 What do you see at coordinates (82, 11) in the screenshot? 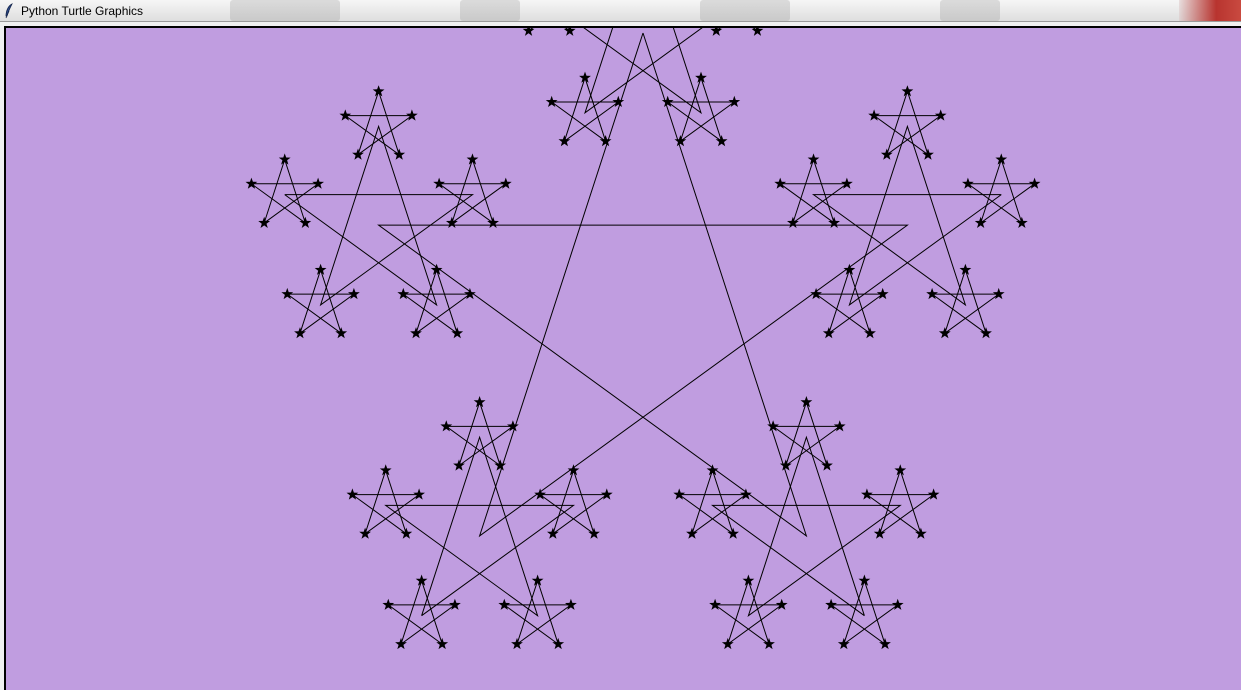
I see `window-title: Python Turtle Graphics` at bounding box center [82, 11].